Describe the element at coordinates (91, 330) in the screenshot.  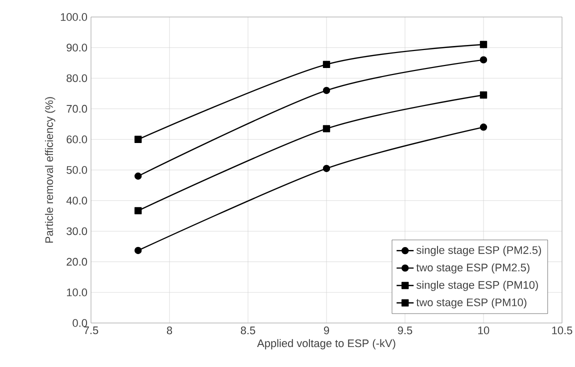
I see `x-tick-label: 7.5` at that location.